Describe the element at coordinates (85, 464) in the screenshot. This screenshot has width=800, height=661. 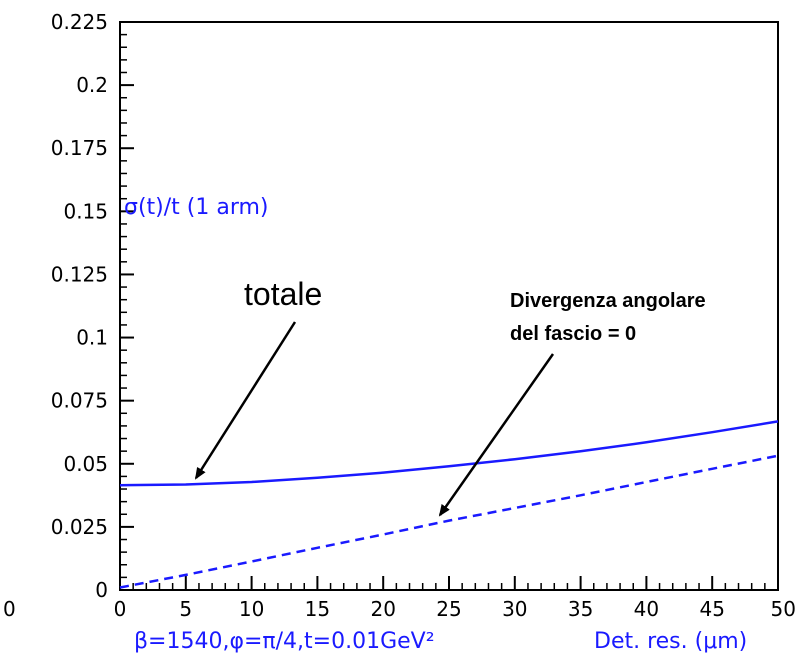
I see `y-tick-label: 0.05` at that location.